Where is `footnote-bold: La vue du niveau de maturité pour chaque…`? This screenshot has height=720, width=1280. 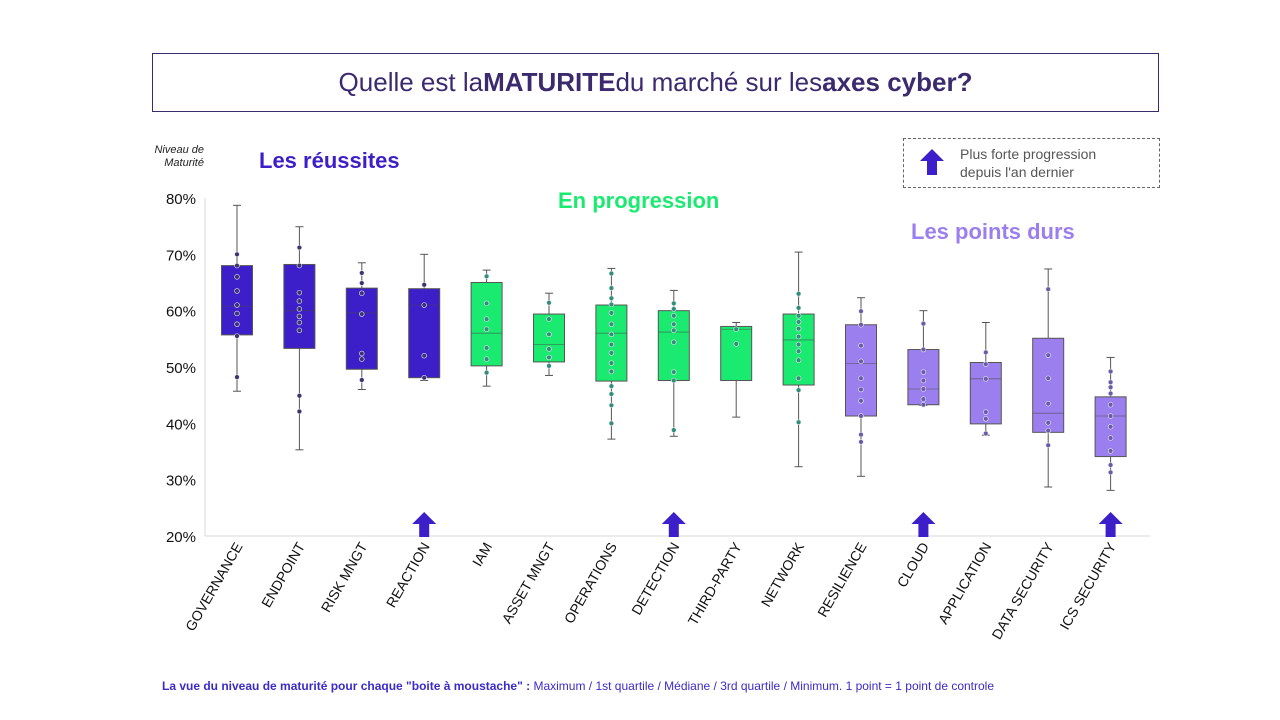
footnote-bold: La vue du niveau de maturité pour chaque… is located at coordinates (346, 686).